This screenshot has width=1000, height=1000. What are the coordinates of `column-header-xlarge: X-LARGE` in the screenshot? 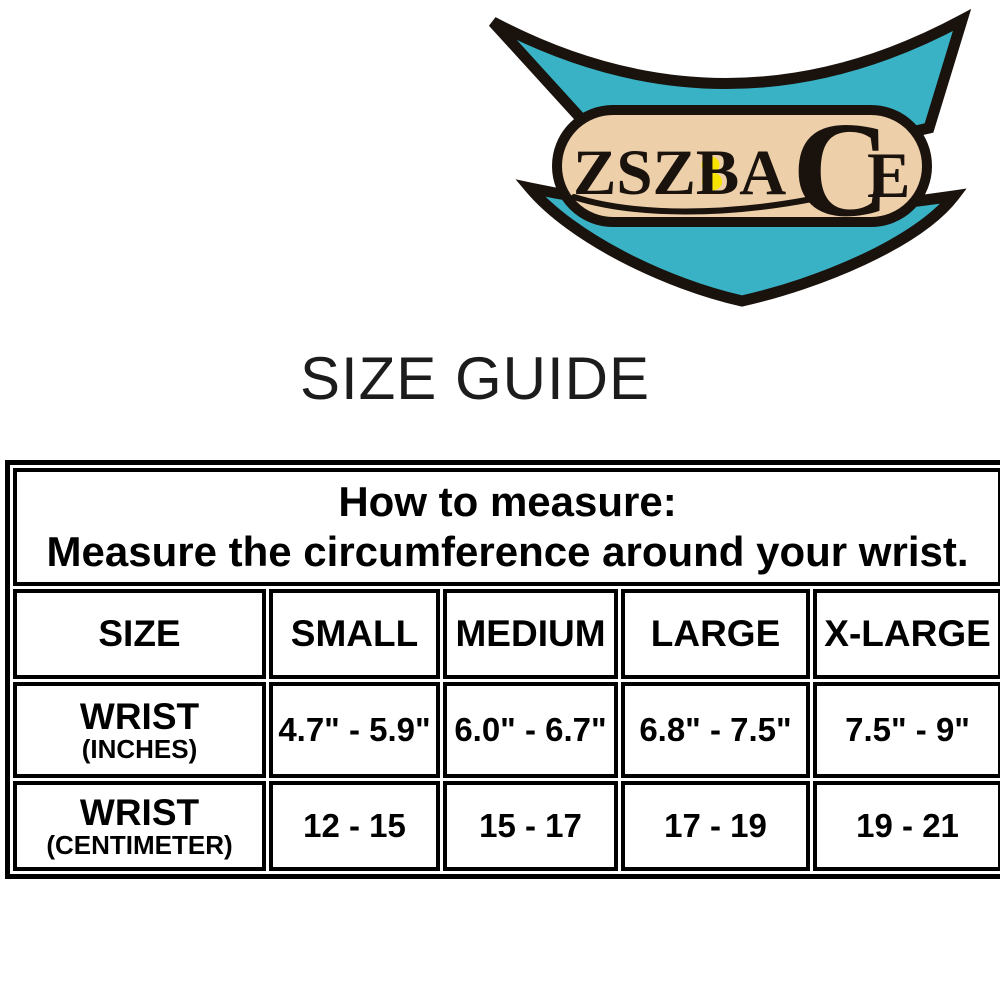 It's located at (906, 634).